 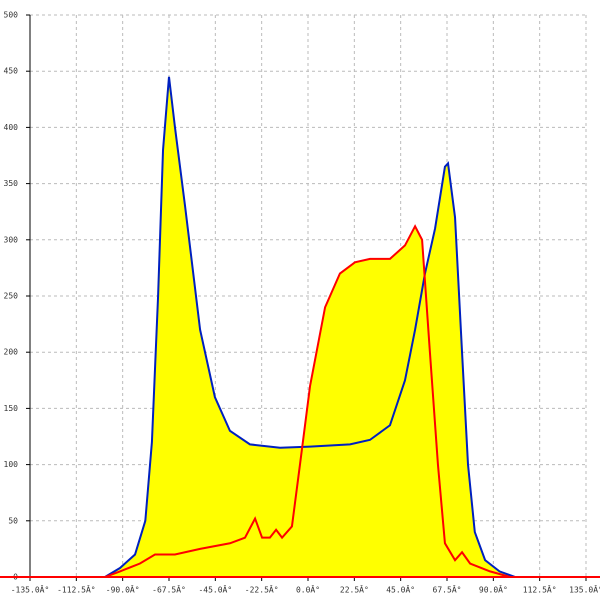 What do you see at coordinates (493, 589) in the screenshot?
I see `x-tick-label: 90.0Â°` at bounding box center [493, 589].